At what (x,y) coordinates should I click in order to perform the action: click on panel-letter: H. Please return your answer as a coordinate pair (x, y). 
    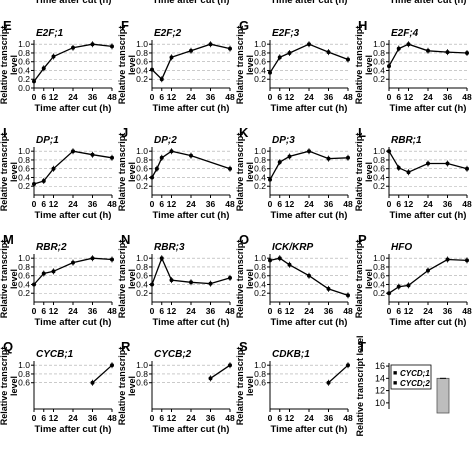
    Looking at the image, I should click on (362, 25).